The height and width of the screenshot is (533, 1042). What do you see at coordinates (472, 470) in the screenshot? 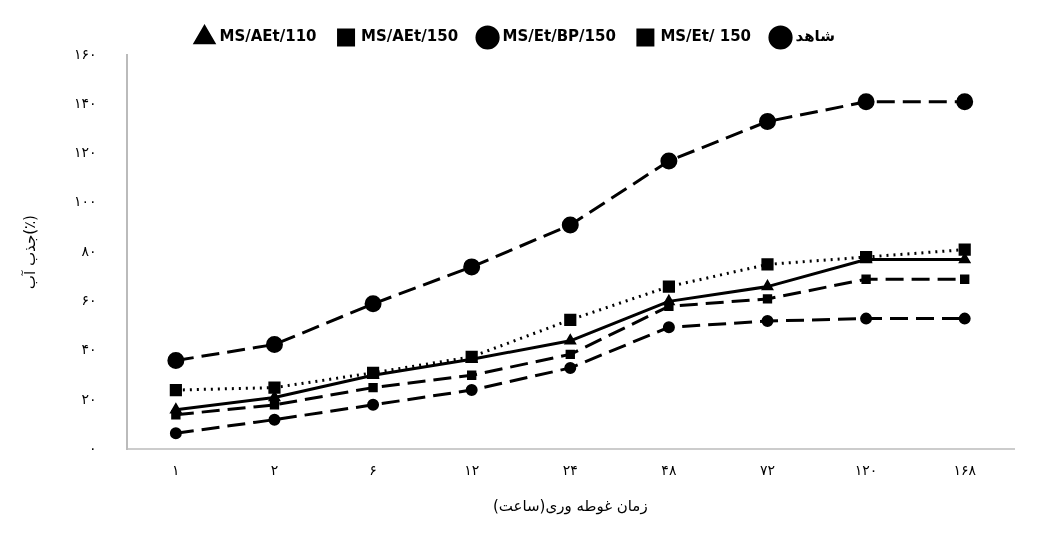
I see `x-tick-label: ۱۲` at bounding box center [472, 470].